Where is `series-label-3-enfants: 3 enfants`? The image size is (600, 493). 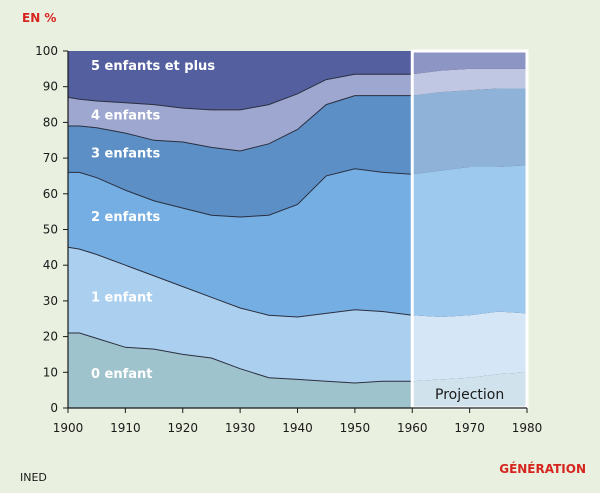
series-label-3-enfants: 3 enfants is located at coordinates (126, 154).